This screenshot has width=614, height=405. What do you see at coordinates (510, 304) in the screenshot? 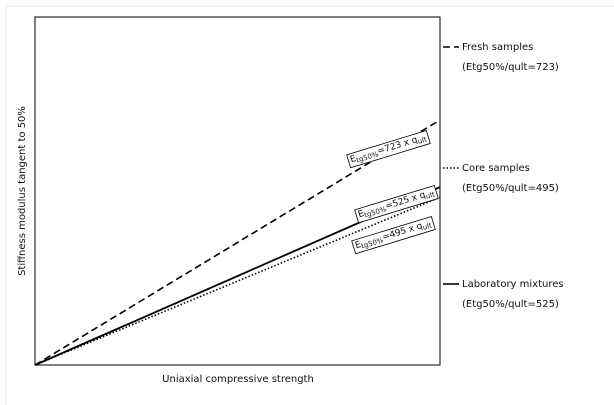
I see `legend-description: (Etg50%/qult=525)` at bounding box center [510, 304].